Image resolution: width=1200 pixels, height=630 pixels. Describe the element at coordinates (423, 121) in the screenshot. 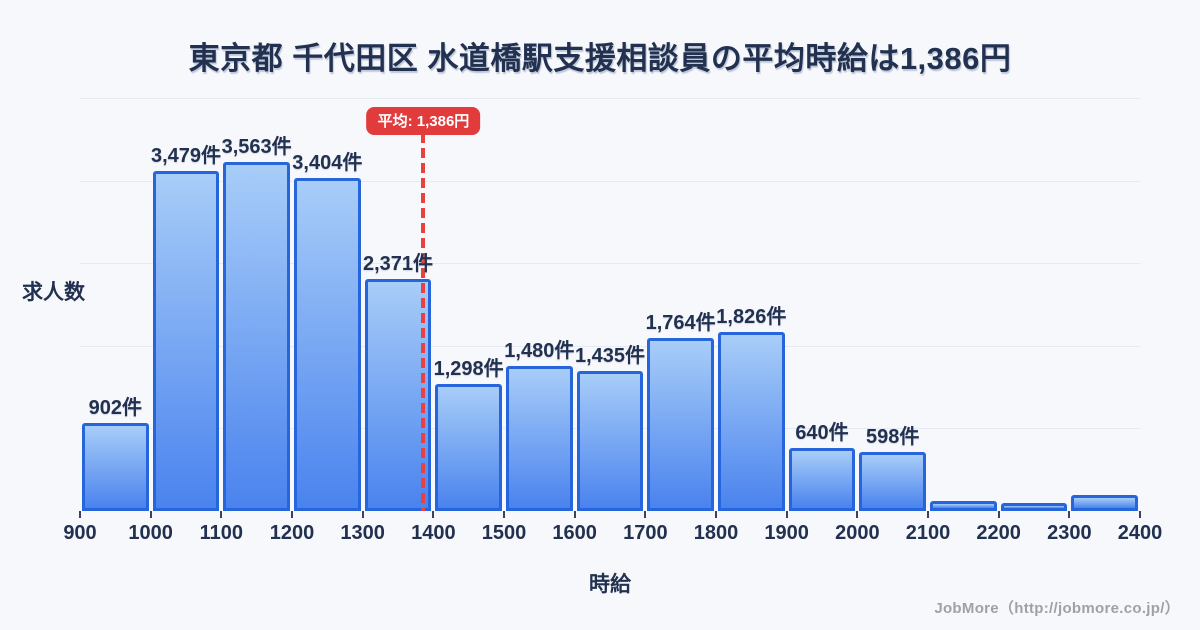

I see `average-badge: 平均: 1,386円` at that location.